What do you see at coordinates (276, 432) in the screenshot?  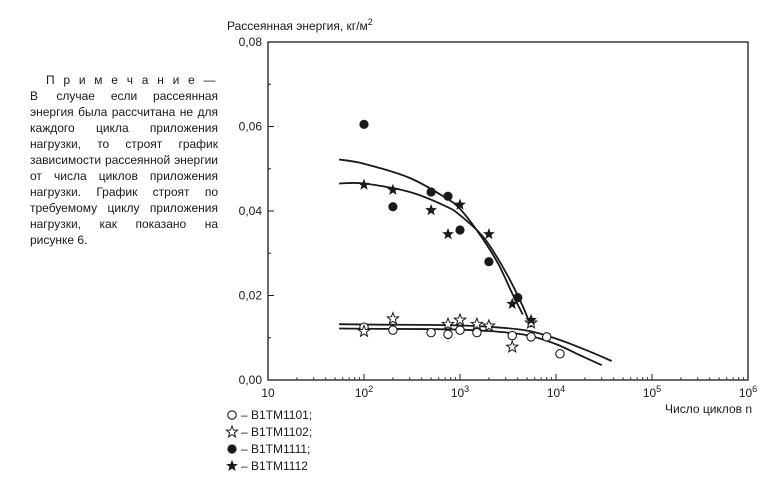 I see `legend-entry: – B1TM1102;` at bounding box center [276, 432].